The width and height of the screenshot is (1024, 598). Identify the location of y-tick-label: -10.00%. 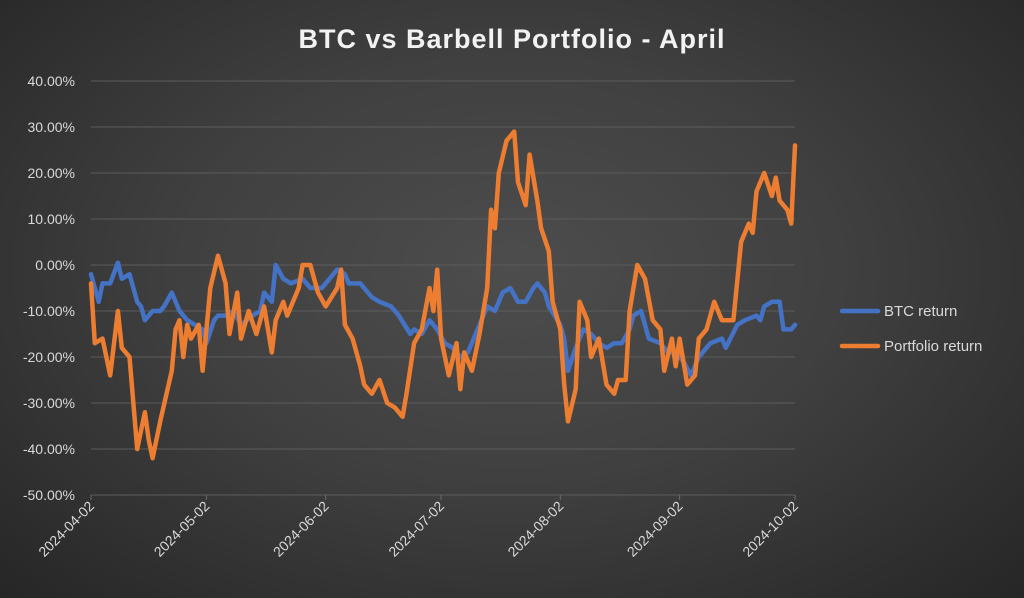
(49, 311).